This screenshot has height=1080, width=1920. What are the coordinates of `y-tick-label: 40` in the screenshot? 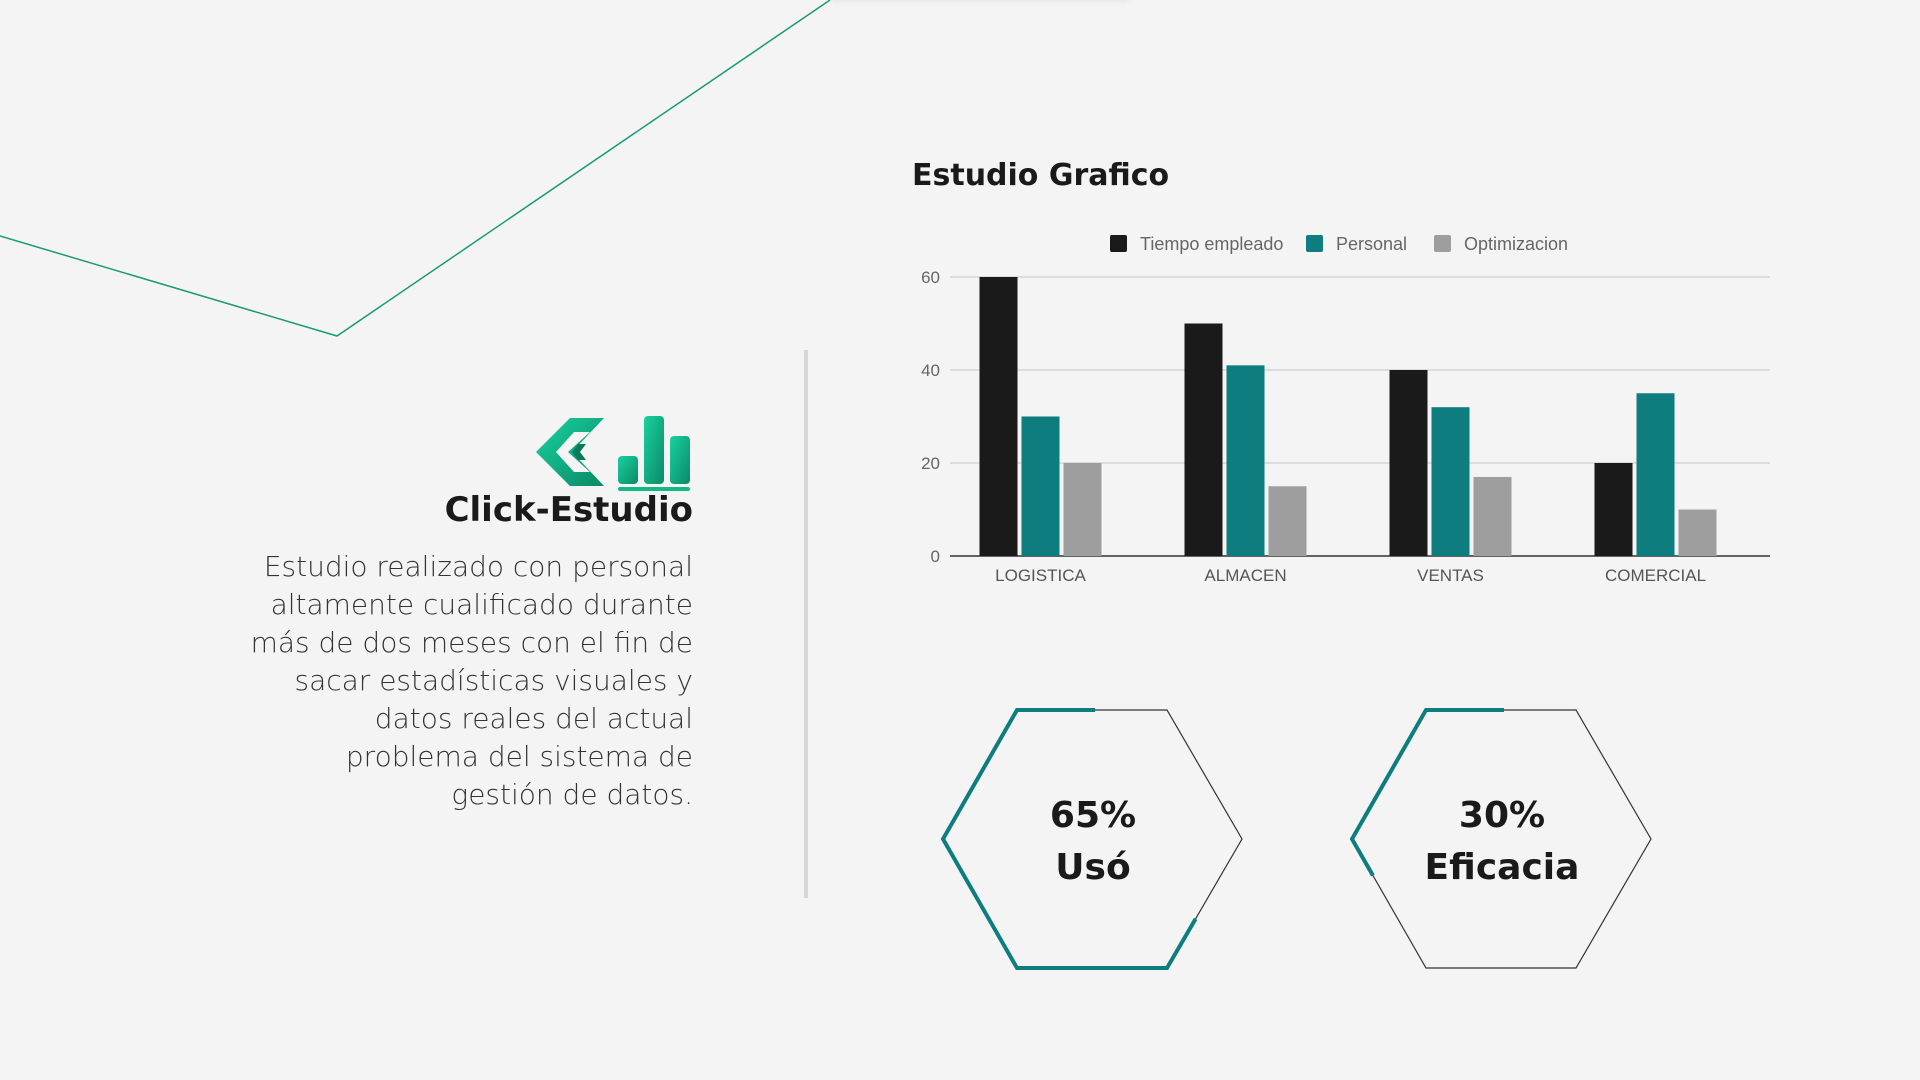 It's located at (930, 370).